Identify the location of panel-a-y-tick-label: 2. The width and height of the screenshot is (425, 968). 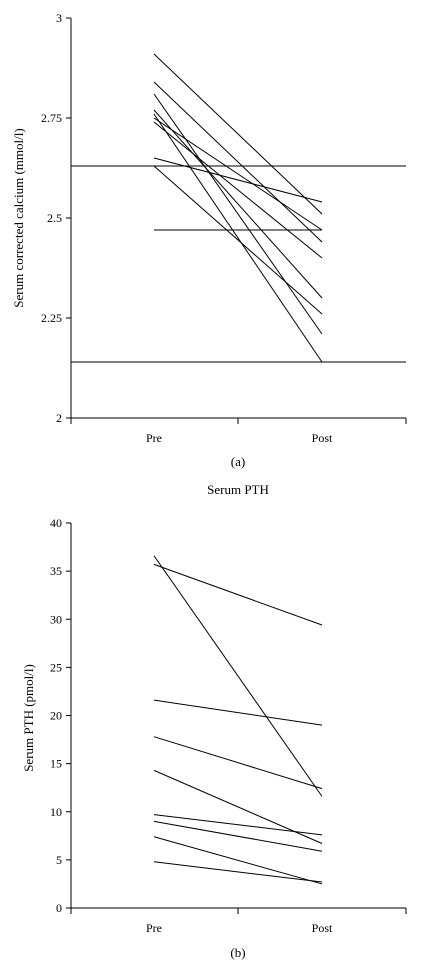
(59, 418).